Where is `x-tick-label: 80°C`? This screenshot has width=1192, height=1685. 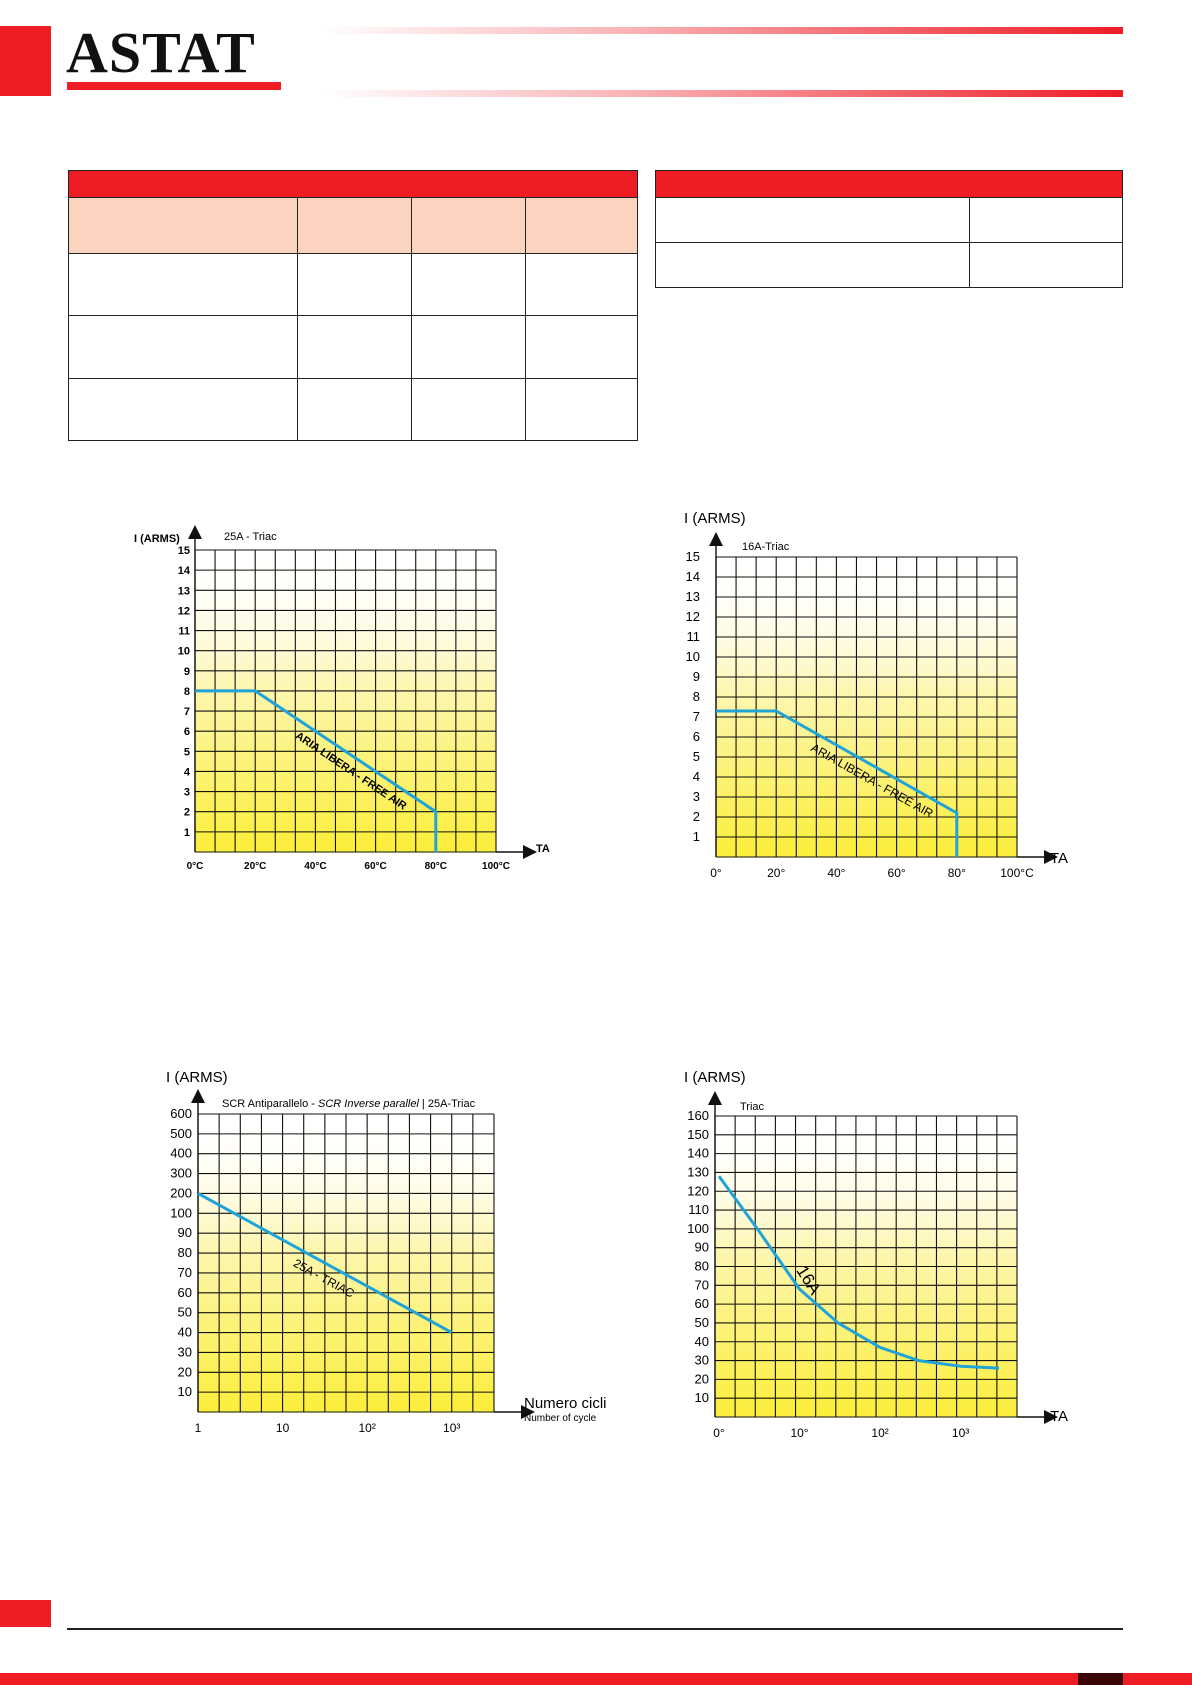
x-tick-label: 80°C is located at coordinates (436, 866).